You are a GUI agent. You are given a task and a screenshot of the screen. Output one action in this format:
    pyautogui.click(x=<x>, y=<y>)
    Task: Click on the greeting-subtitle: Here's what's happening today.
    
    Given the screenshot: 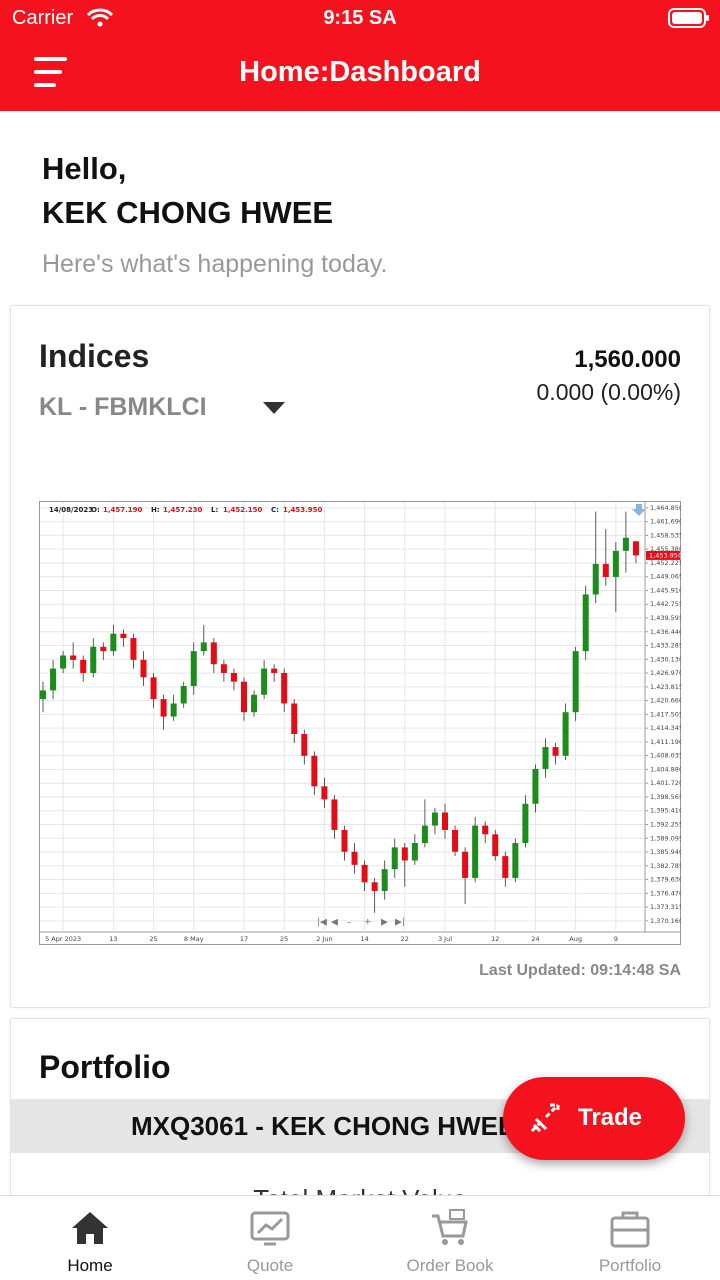 What is the action you would take?
    pyautogui.click(x=215, y=264)
    